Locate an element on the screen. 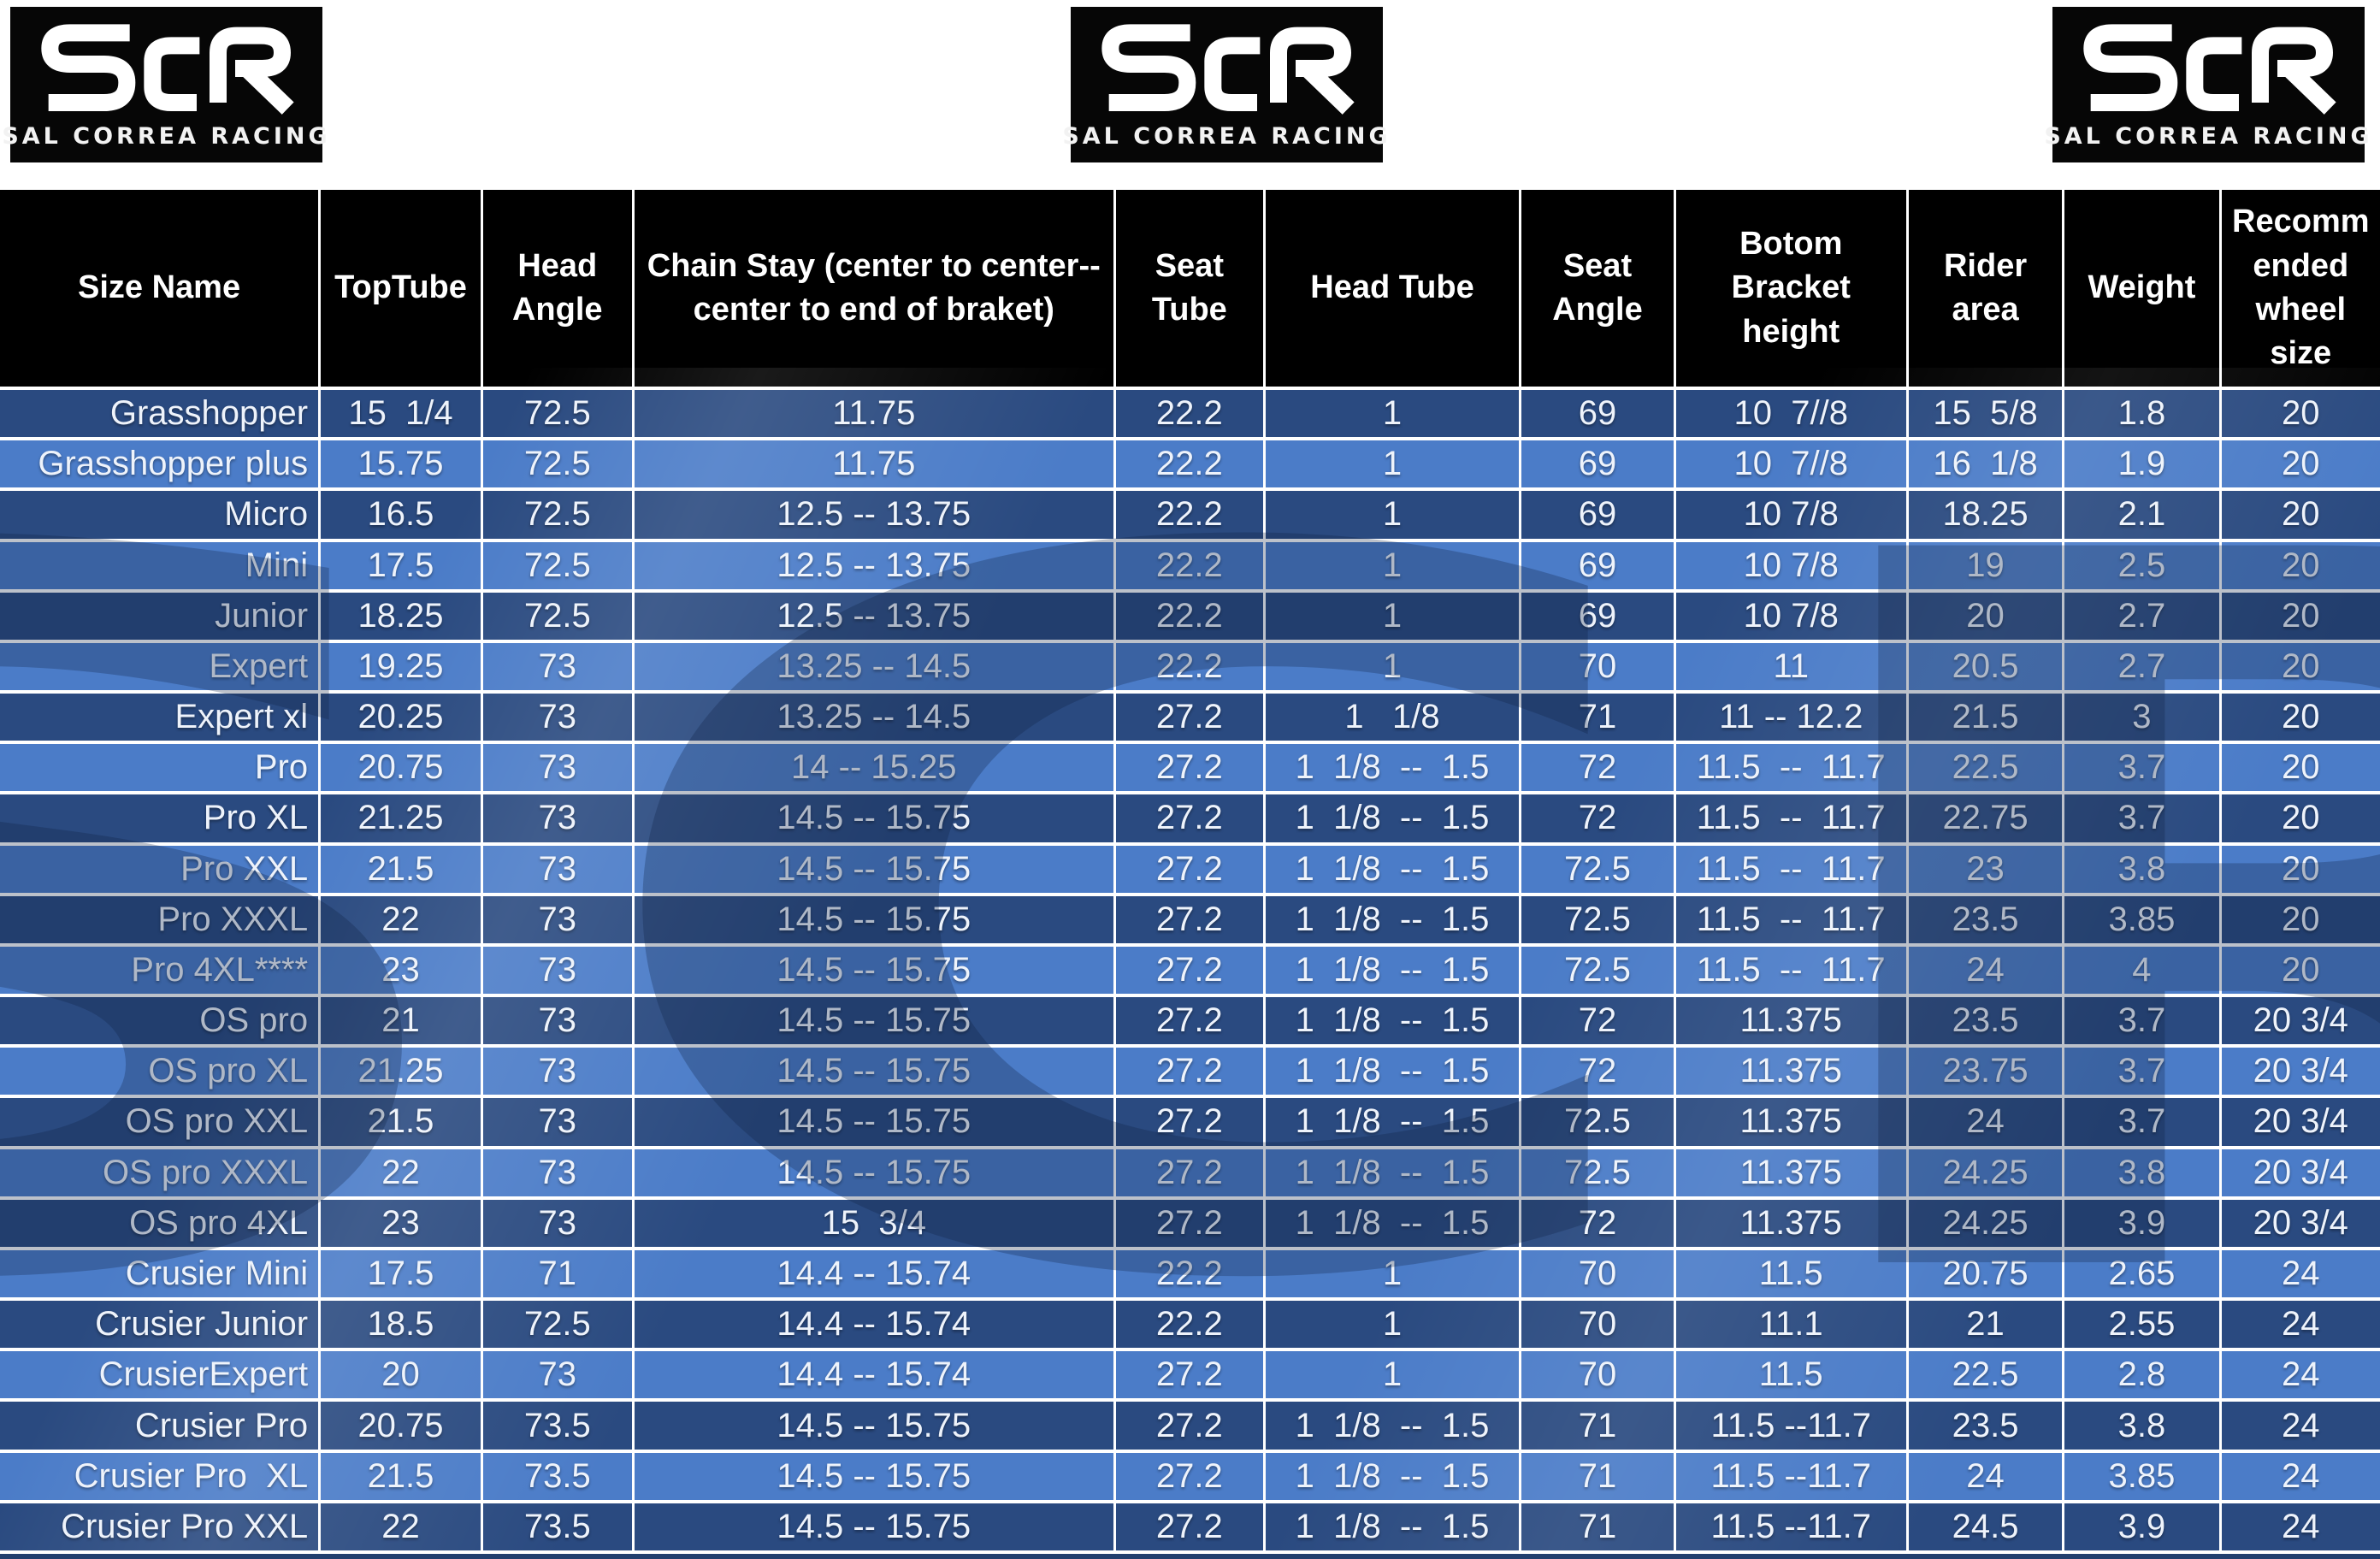  cell: 12.5 -- 13.75 is located at coordinates (874, 615).